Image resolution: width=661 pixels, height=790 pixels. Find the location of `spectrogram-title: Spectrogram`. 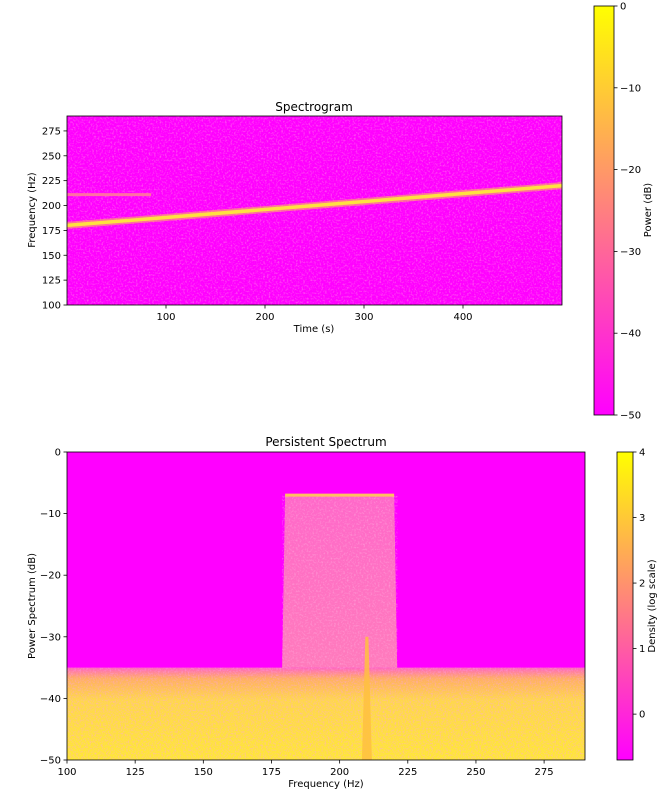

spectrogram-title: Spectrogram is located at coordinates (314, 107).